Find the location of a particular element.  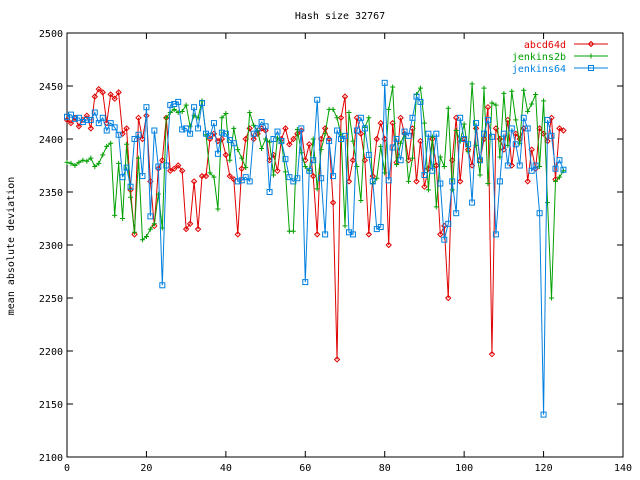

chart-title: Hash size 32767 is located at coordinates (340, 16).